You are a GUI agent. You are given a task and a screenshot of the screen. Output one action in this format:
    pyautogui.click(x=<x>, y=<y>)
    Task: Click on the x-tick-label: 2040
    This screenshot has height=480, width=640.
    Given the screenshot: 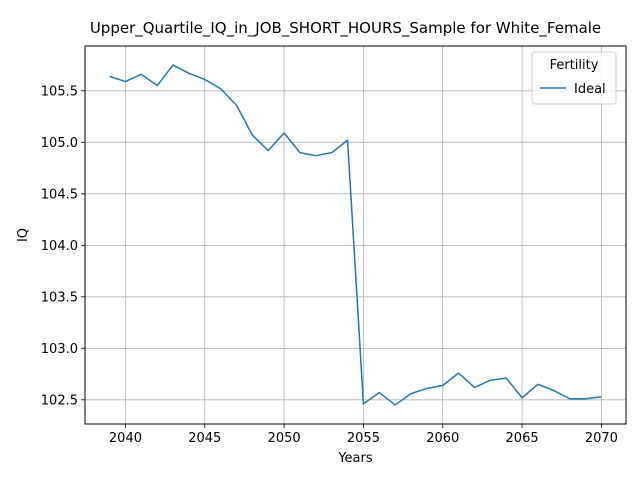 What is the action you would take?
    pyautogui.click(x=125, y=438)
    